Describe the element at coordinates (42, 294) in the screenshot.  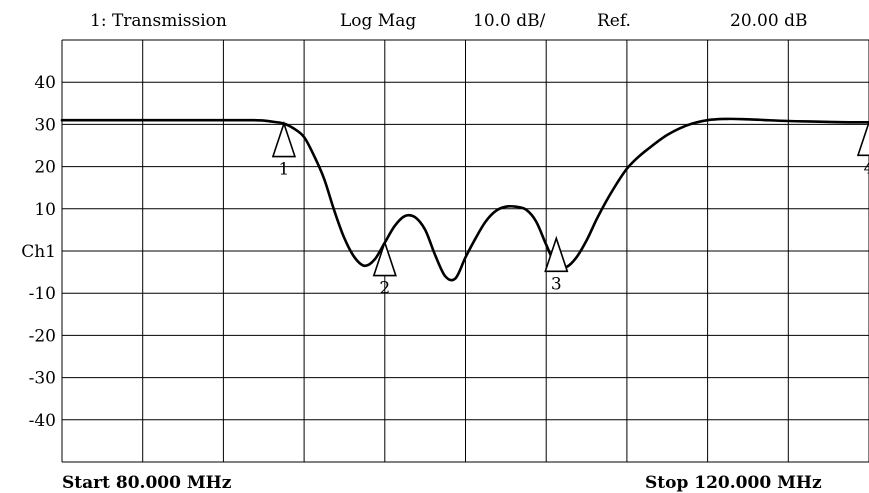
I see `y-tick-label: -10` at that location.